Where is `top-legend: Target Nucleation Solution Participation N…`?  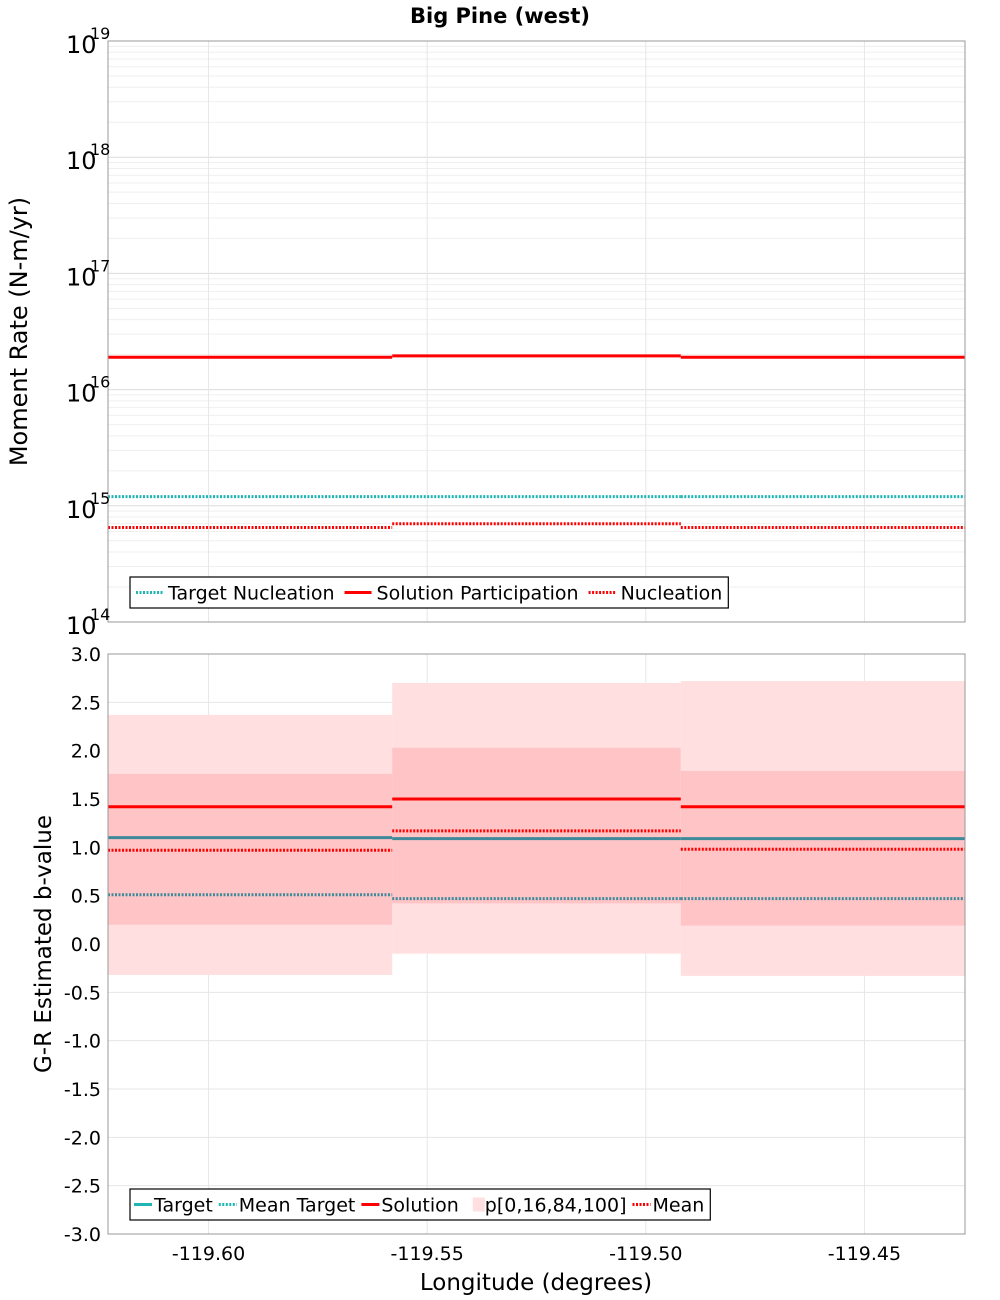 top-legend: Target Nucleation Solution Participation N… is located at coordinates (429, 592).